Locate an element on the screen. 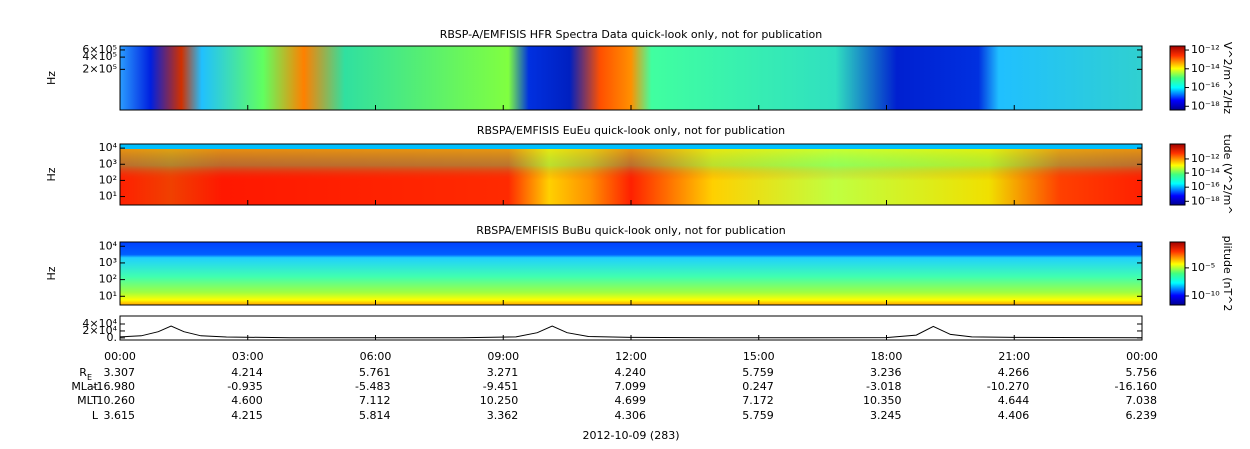  ephemeris-value: 3.615 is located at coordinates (120, 415).